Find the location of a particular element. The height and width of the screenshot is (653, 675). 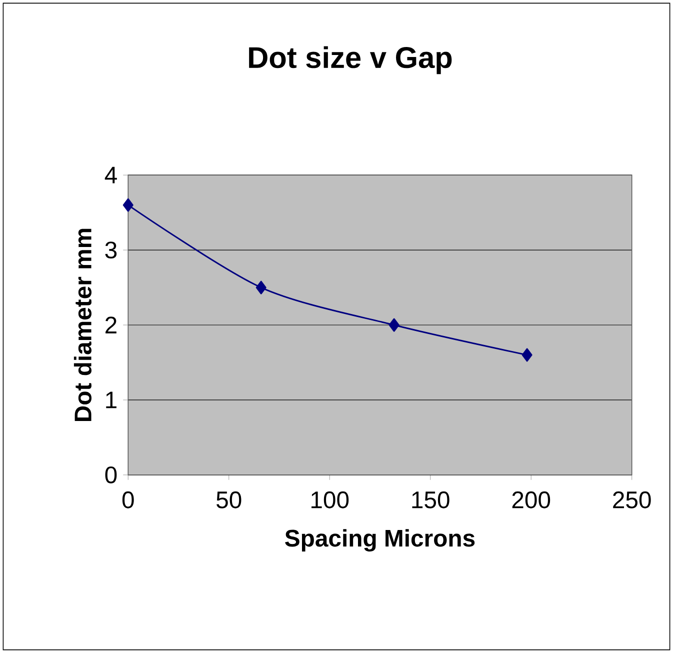

y-tick-label: 0 is located at coordinates (111, 475).